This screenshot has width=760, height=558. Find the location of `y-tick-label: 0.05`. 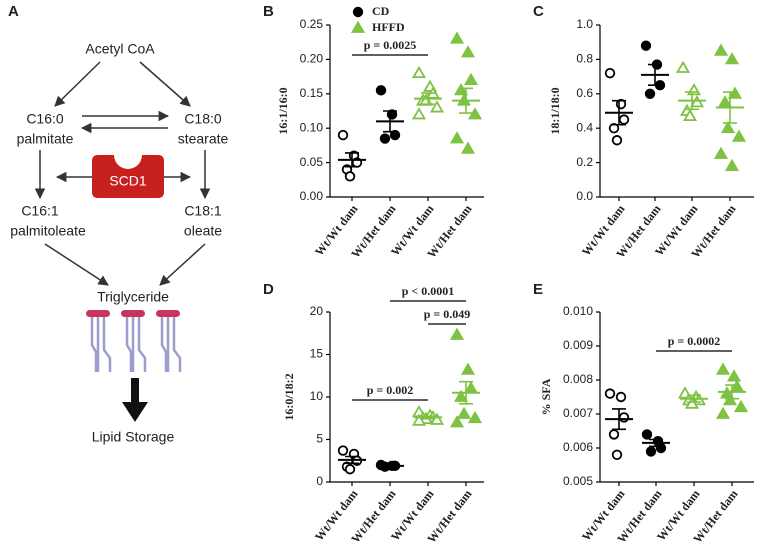

y-tick-label: 0.05 is located at coordinates (312, 162).